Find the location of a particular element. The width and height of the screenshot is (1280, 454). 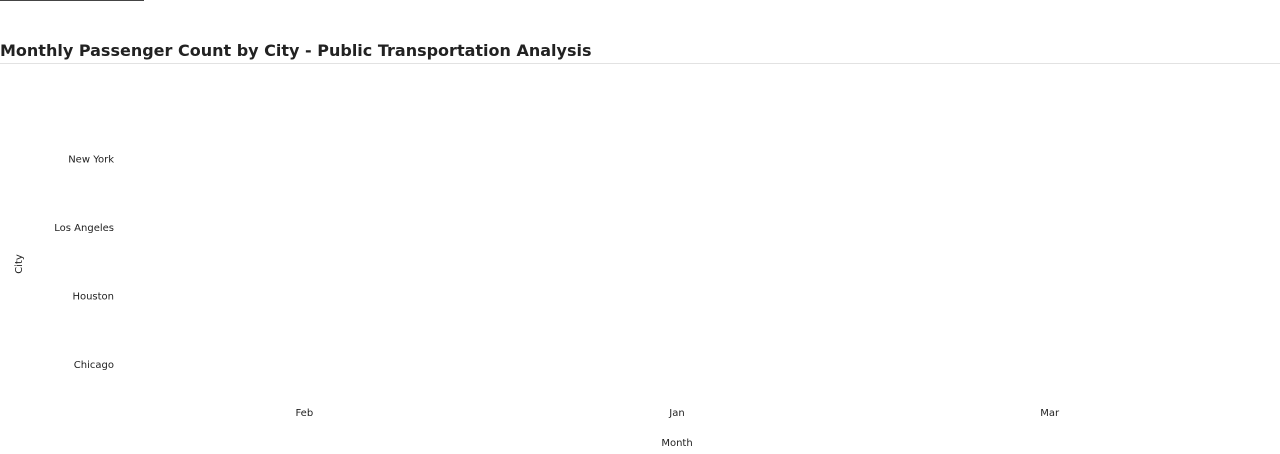

y-tick-label: Los Angeles is located at coordinates (84, 228).